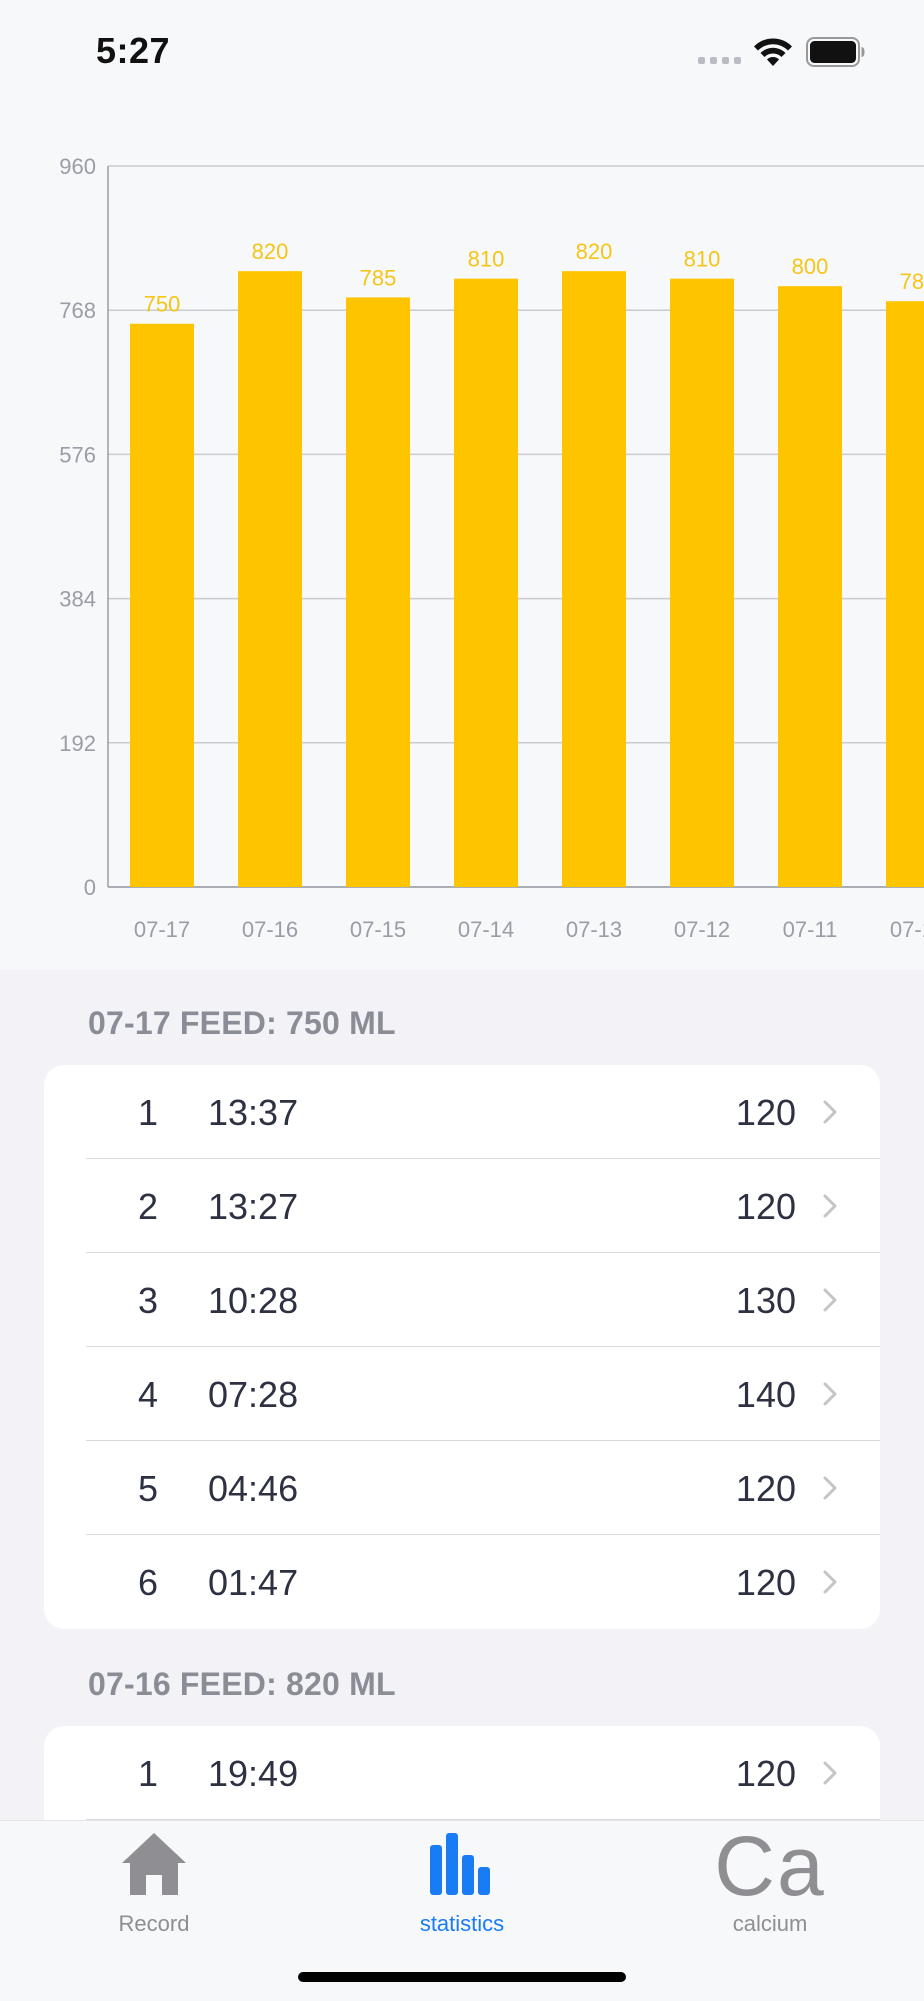 Image resolution: width=924 pixels, height=2001 pixels. Describe the element at coordinates (162, 929) in the screenshot. I see `x-tick-label: 07-17` at that location.